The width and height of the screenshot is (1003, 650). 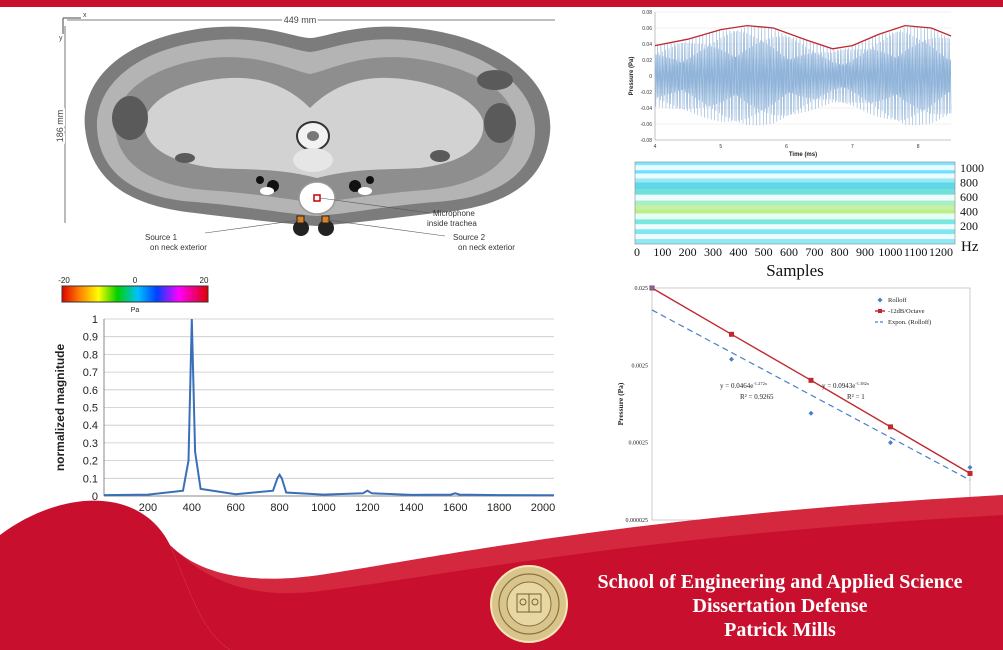 What do you see at coordinates (642, 289) in the screenshot?
I see `y-tick-label: 0.025` at bounding box center [642, 289].